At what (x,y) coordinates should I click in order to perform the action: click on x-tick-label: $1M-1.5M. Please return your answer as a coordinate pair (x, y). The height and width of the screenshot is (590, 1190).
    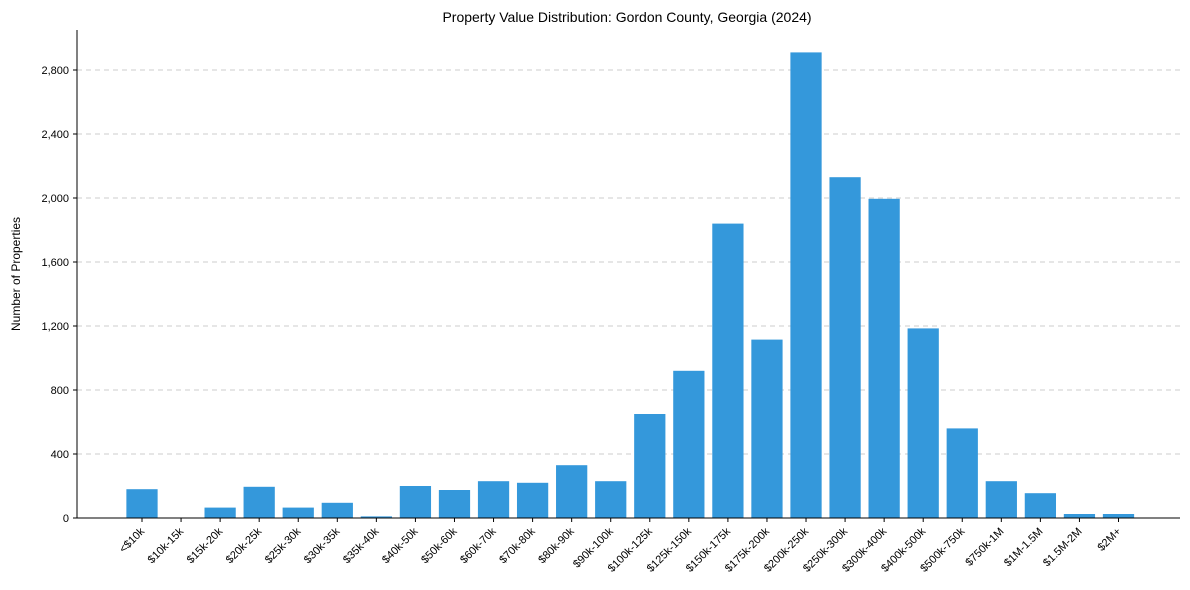
    Looking at the image, I should click on (1024, 548).